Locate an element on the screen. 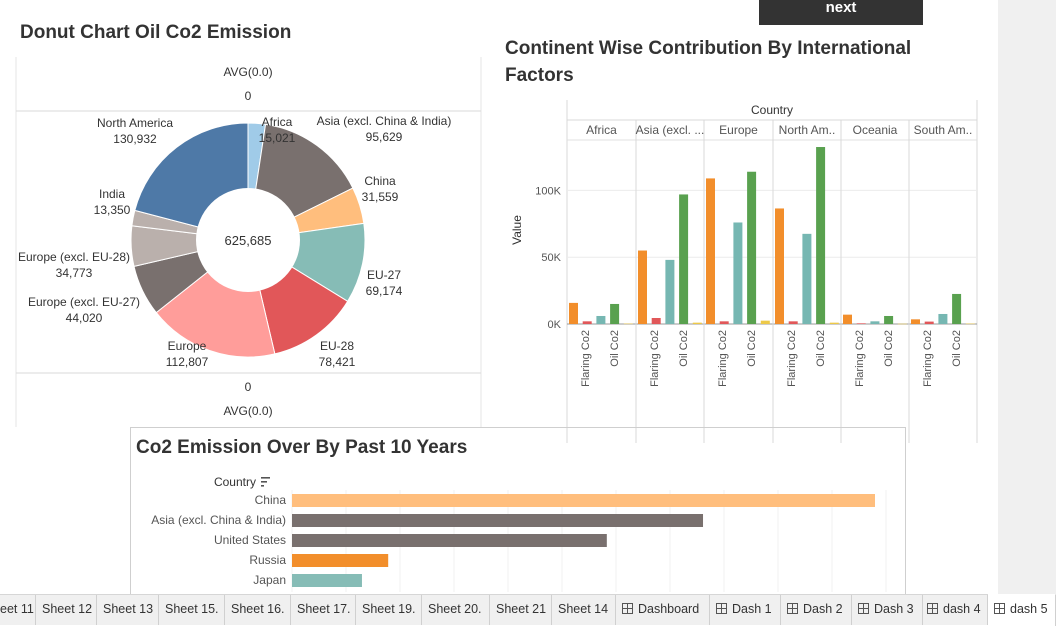 This screenshot has width=1056, height=626. sheet-tab-label: Sheet 21 is located at coordinates (521, 609).